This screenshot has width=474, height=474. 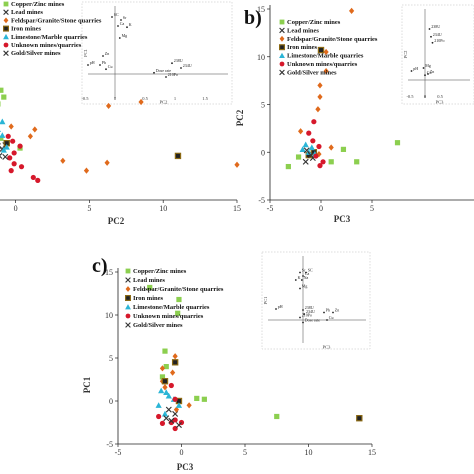 I want to click on x-tick-label: 10, so click(x=309, y=452).